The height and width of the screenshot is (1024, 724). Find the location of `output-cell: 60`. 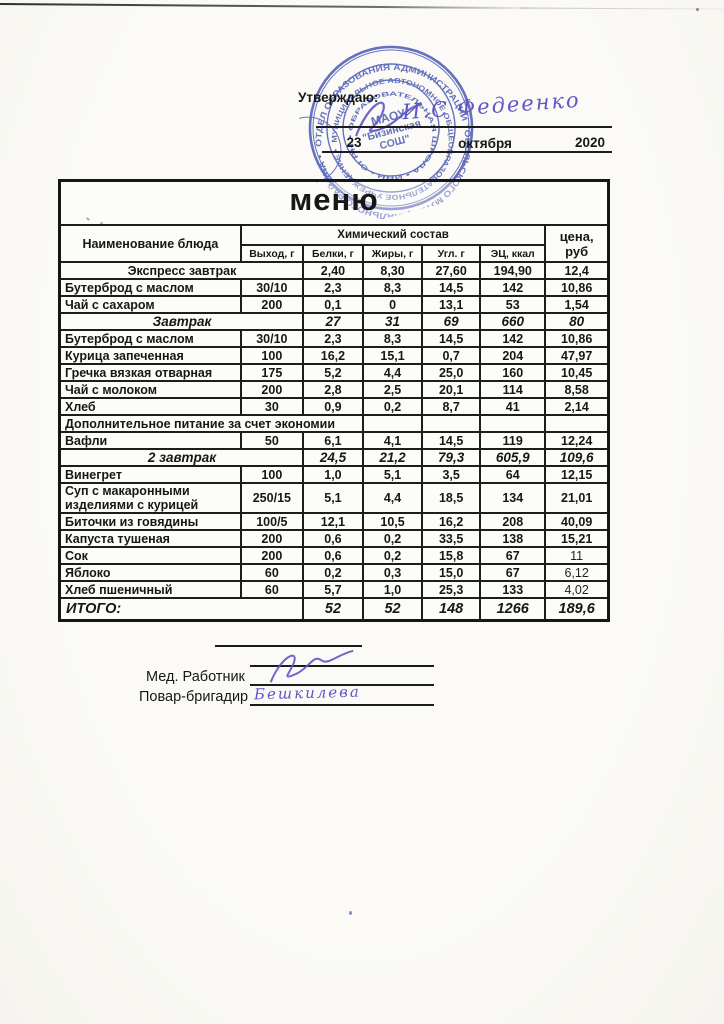

output-cell: 60 is located at coordinates (271, 590).